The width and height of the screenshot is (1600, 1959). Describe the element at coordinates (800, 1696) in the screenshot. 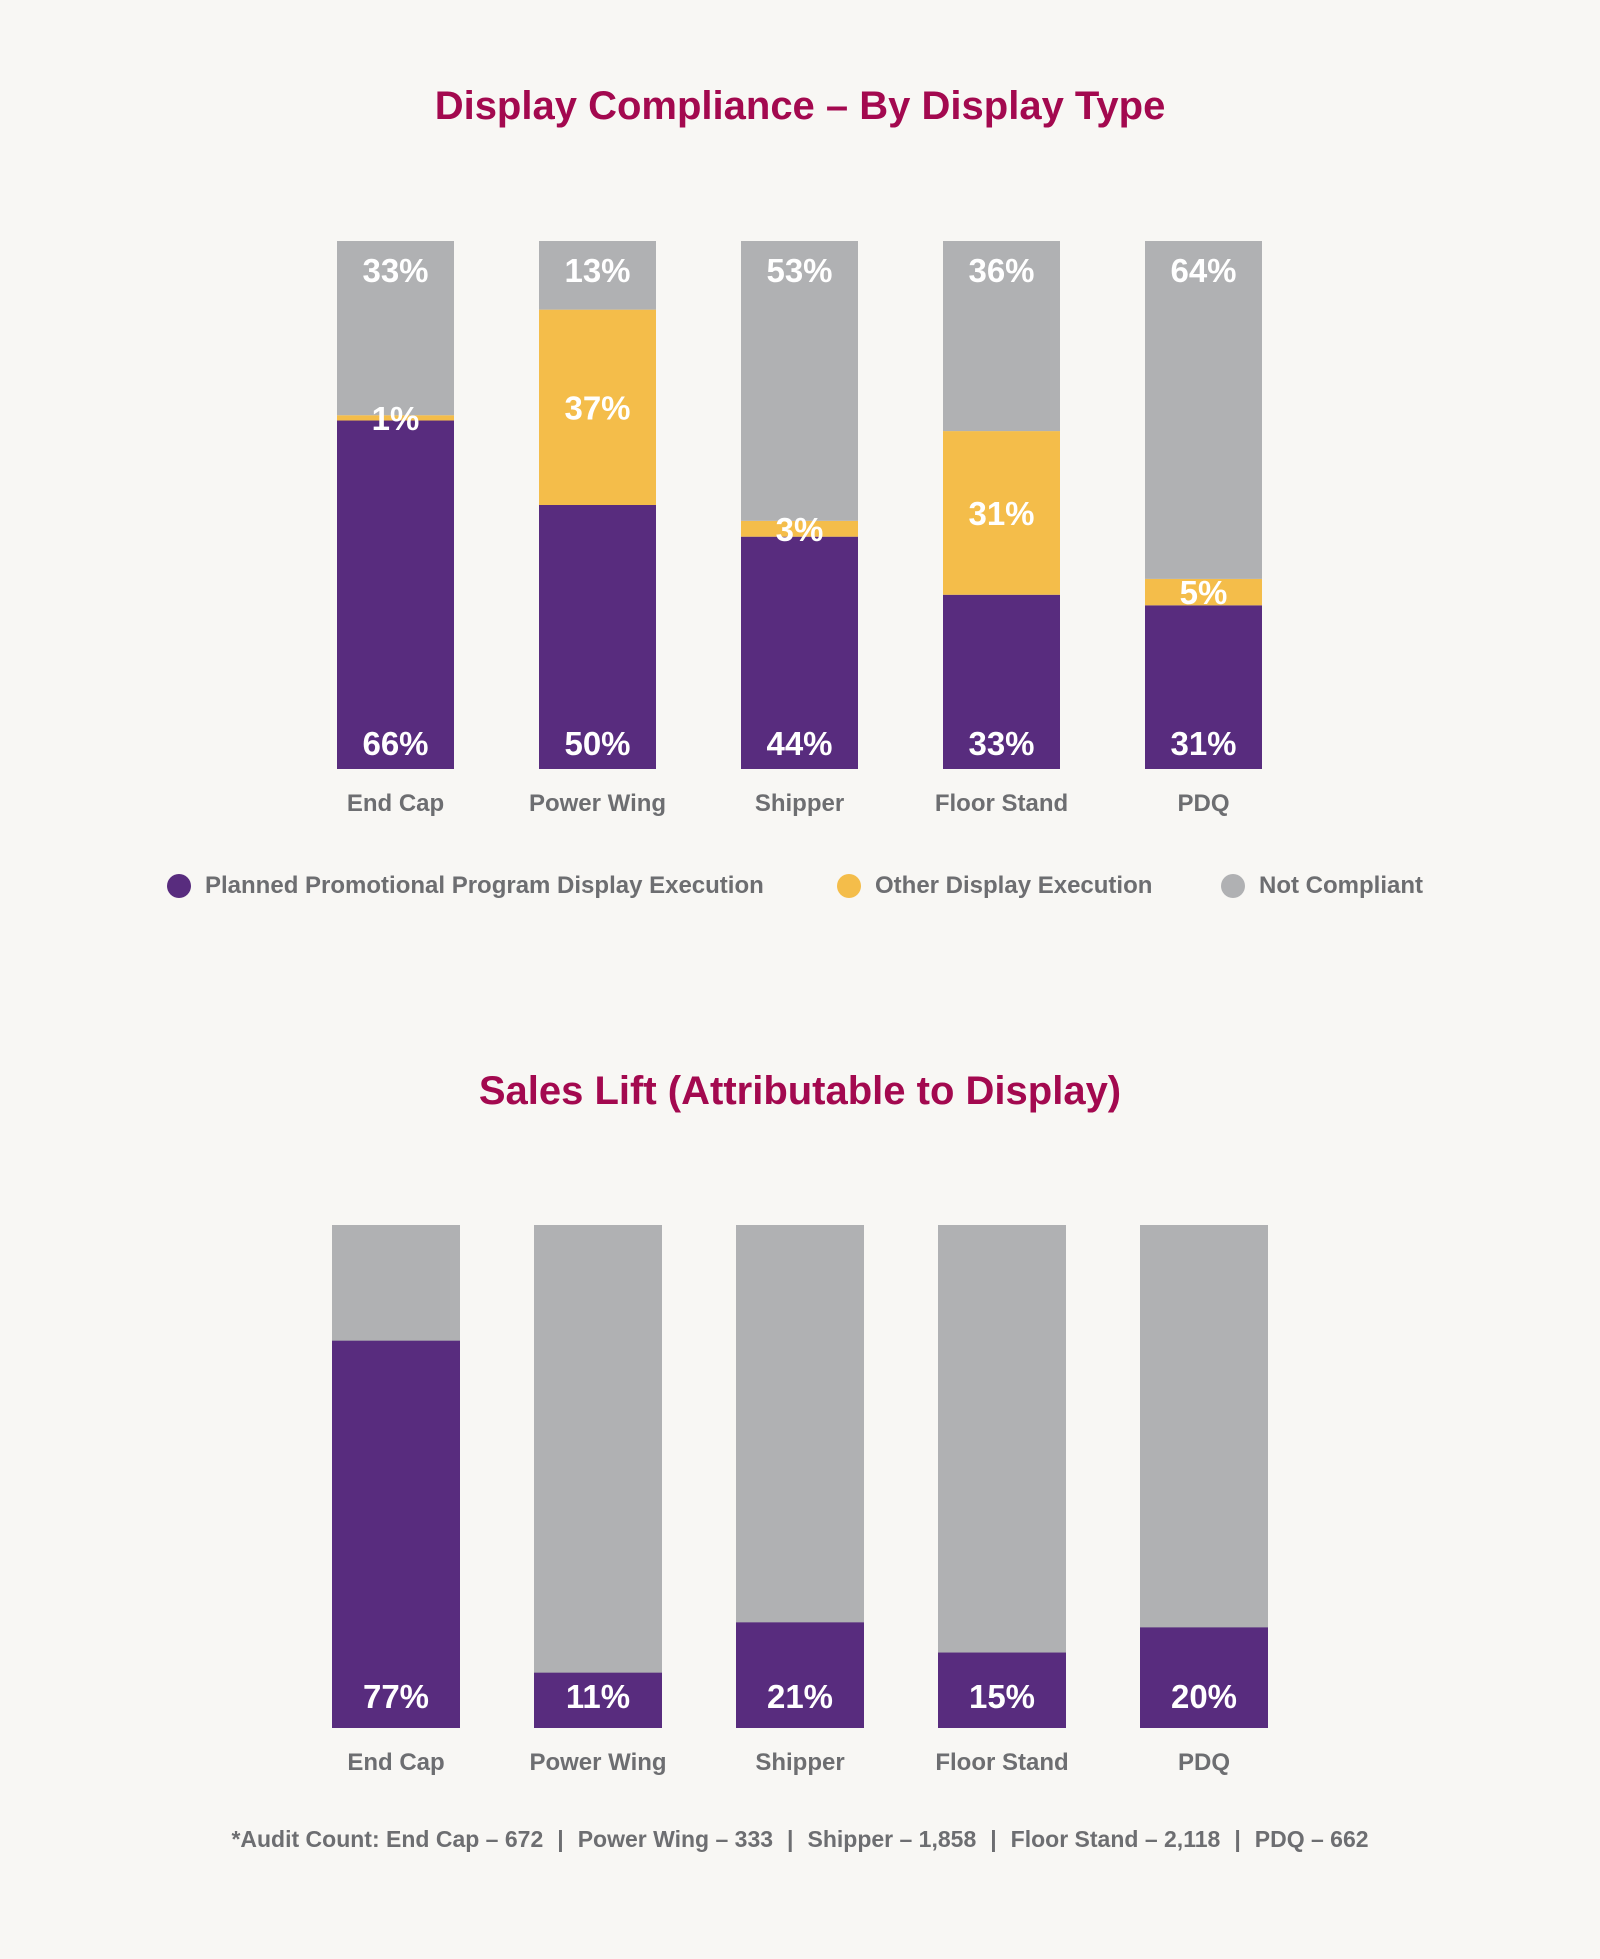

I see `data-label: 21%` at that location.